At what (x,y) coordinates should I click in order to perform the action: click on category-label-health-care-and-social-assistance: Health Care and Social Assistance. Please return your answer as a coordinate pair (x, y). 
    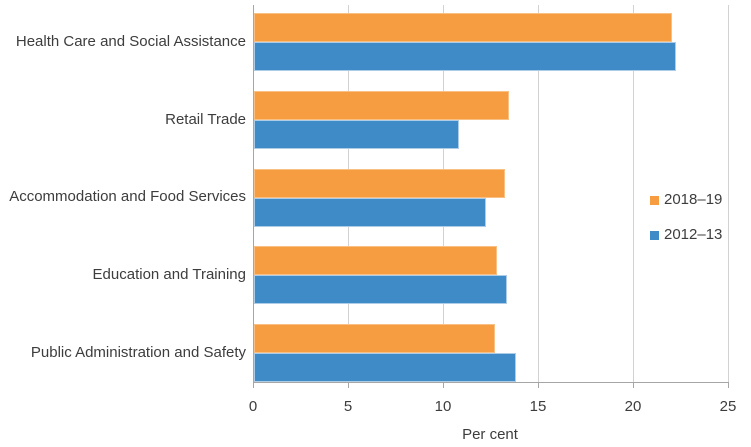
    Looking at the image, I should click on (130, 41).